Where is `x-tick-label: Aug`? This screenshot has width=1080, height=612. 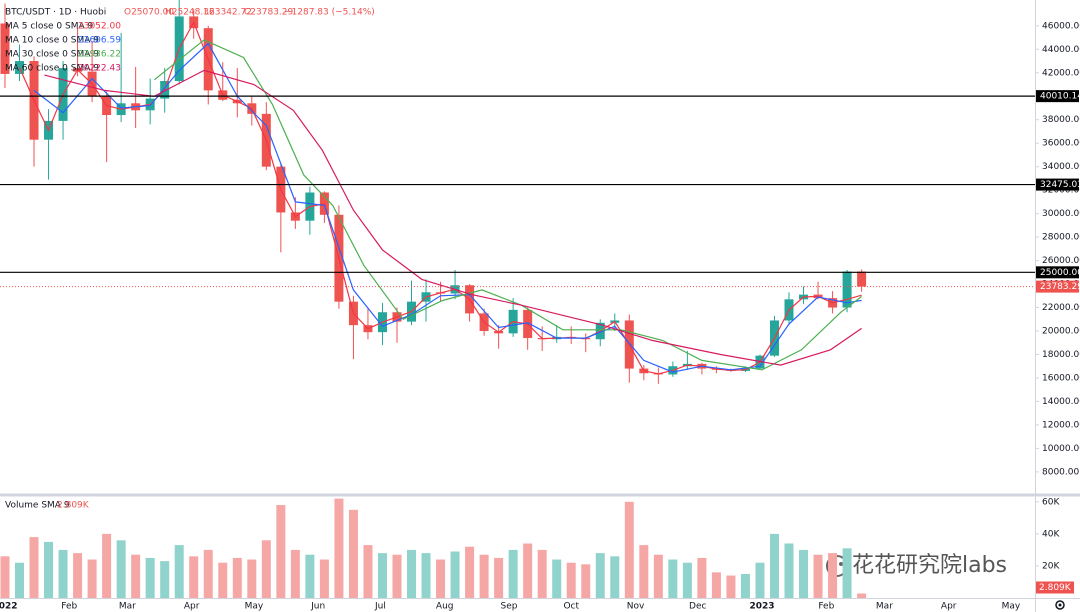 x-tick-label: Aug is located at coordinates (445, 607).